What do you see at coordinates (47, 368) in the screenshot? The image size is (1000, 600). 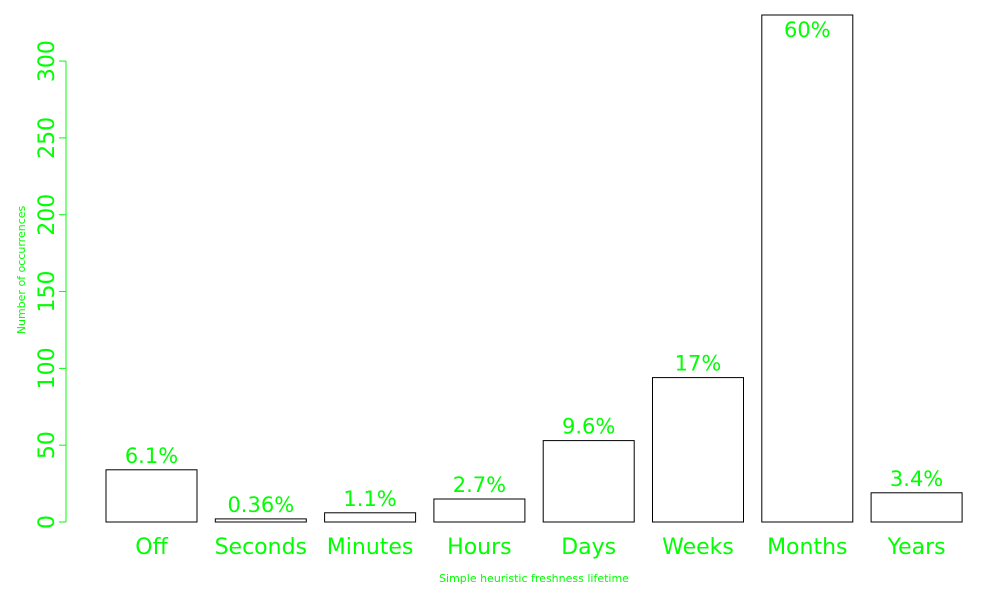 I see `y-tick-label: 100` at bounding box center [47, 368].